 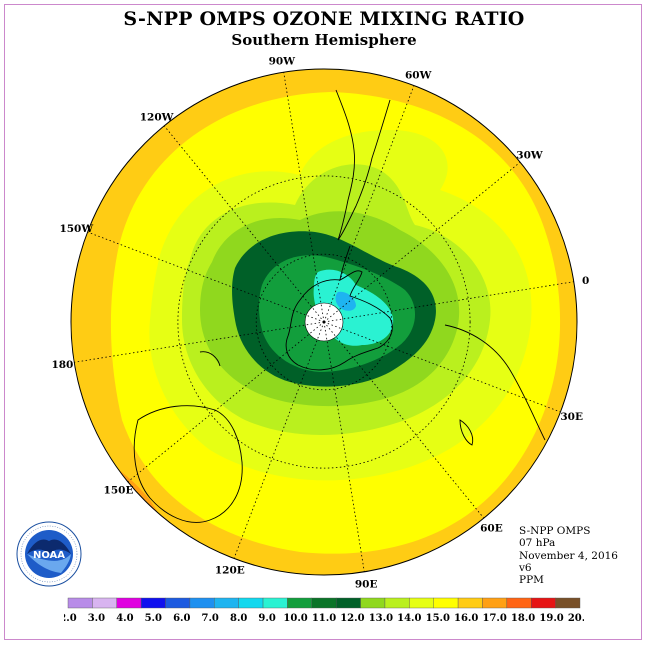 What do you see at coordinates (324, 19) in the screenshot?
I see `map-title: S-NPP OMPS OZONE MIXING RATIO` at bounding box center [324, 19].